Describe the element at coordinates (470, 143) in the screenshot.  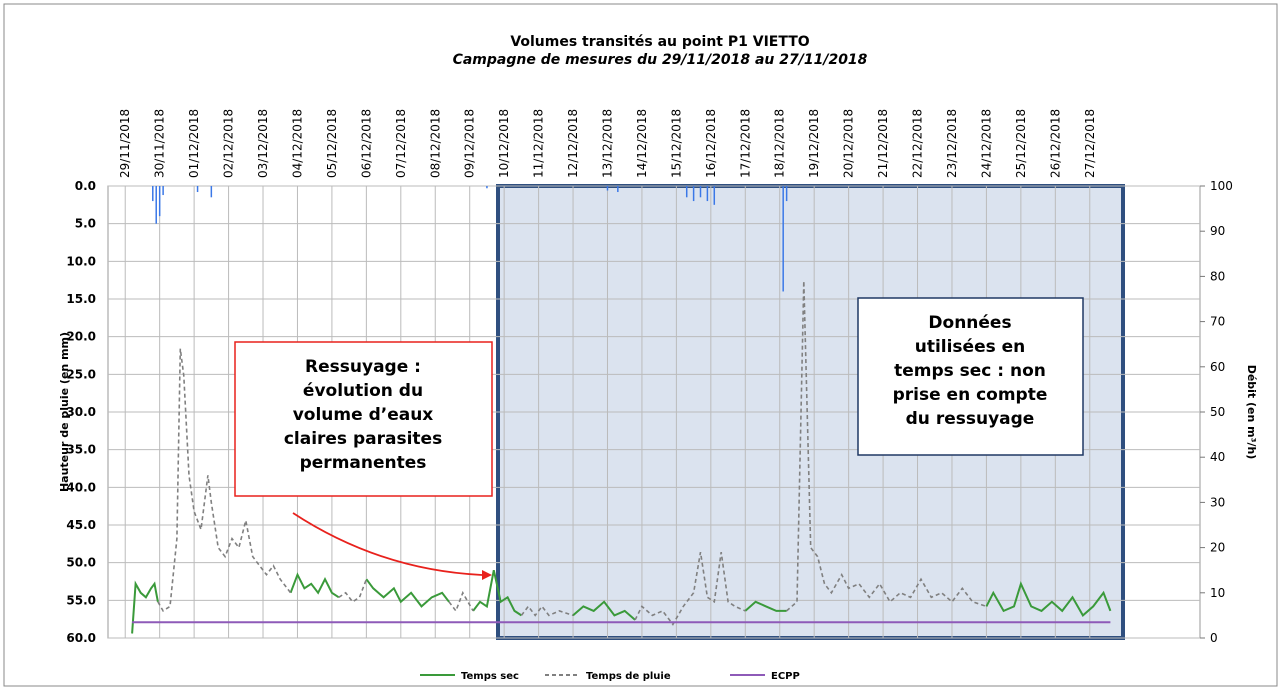
I see `x-tick-label: 09/12/2018` at that location.